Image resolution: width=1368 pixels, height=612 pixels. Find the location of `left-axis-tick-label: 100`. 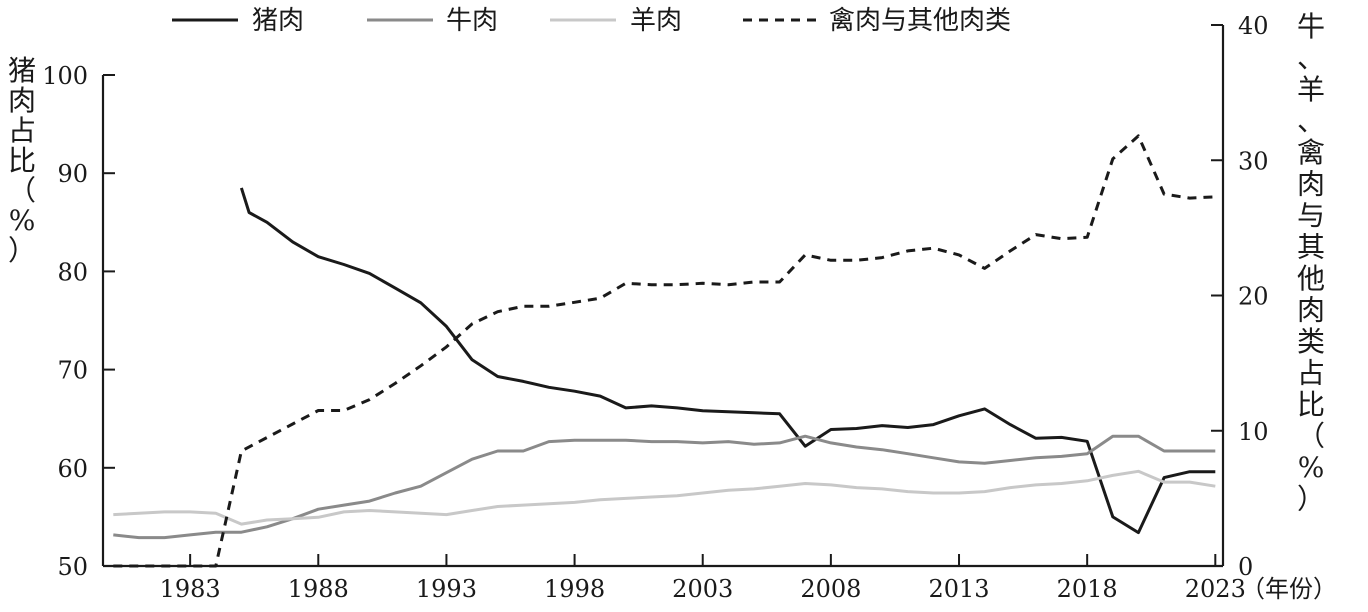

left-axis-tick-label: 100 is located at coordinates (65, 76).